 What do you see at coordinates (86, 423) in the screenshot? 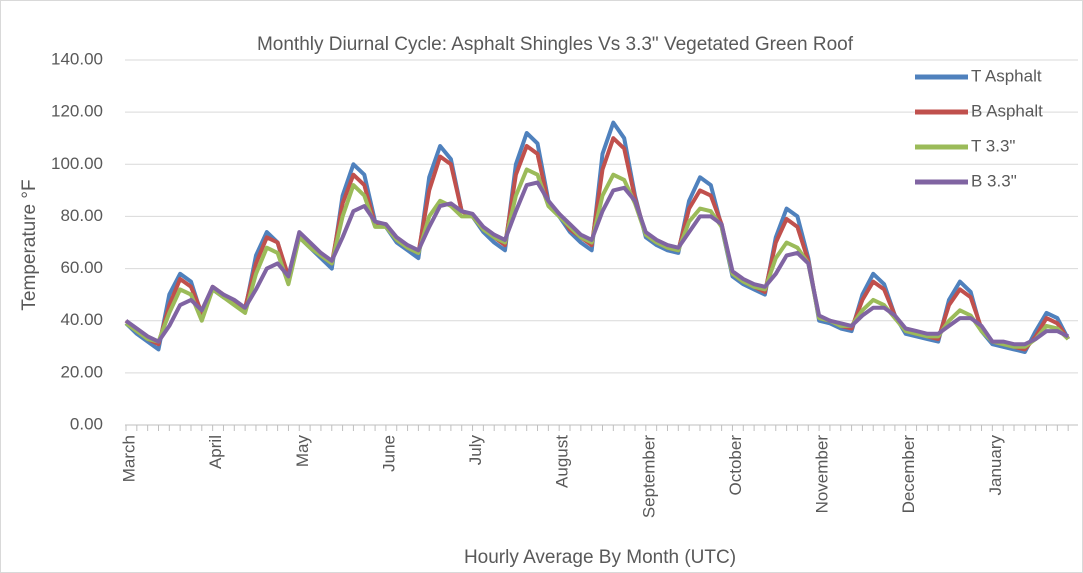
I see `y-tick-label: 0.00` at bounding box center [86, 423].